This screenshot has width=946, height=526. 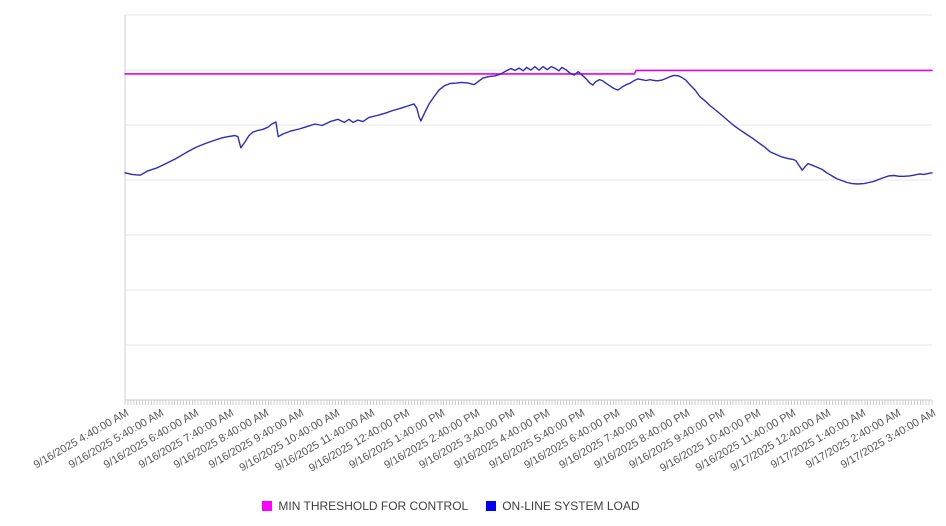 I want to click on x-axis-label: 9/16/2025 9:40:00 PM, so click(x=677, y=439).